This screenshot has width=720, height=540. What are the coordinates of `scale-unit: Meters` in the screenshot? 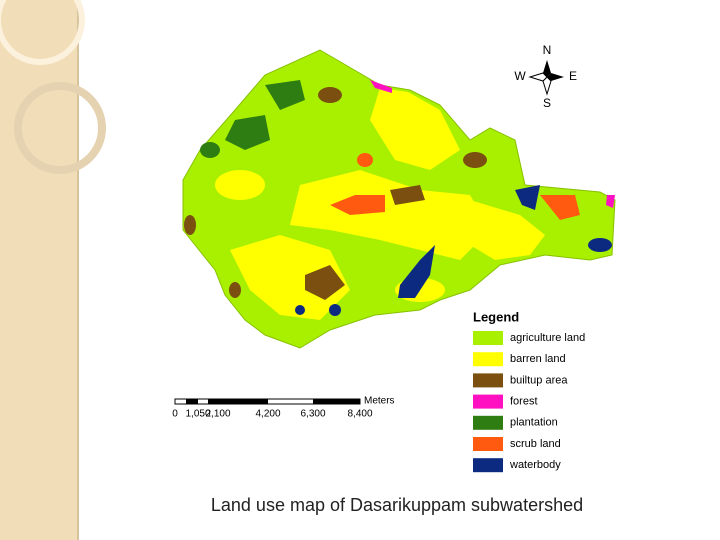 It's located at (379, 401).